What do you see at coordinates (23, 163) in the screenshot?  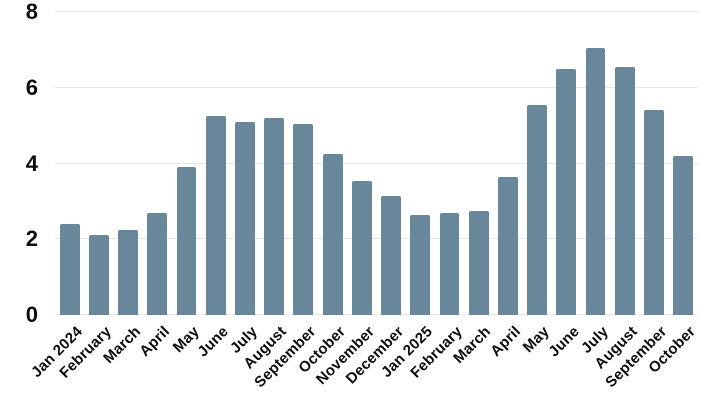 I see `y-axis: 0 2 4 6 8` at bounding box center [23, 163].